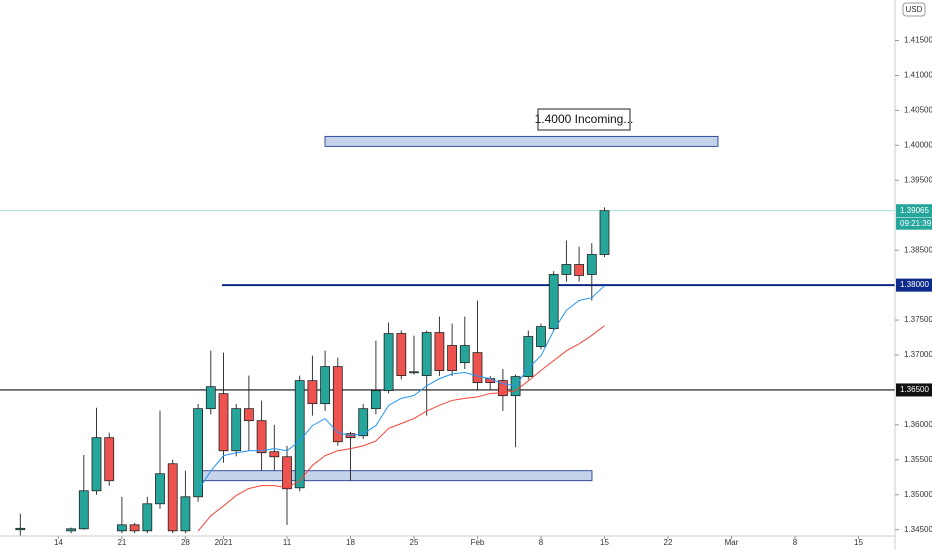 This screenshot has height=550, width=932. Describe the element at coordinates (918, 75) in the screenshot. I see `y-tick-label: 1.41000` at that location.